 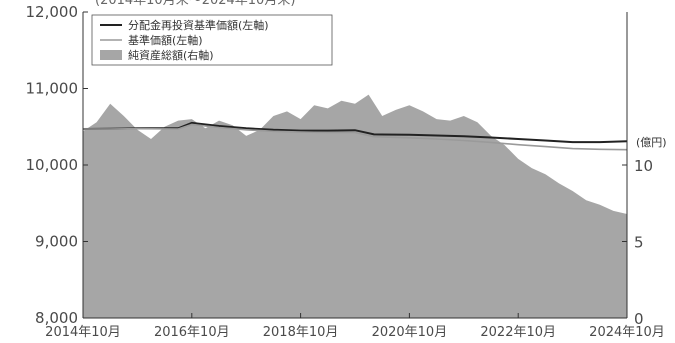 I want to click on right-tick-label: 5, so click(x=639, y=243).